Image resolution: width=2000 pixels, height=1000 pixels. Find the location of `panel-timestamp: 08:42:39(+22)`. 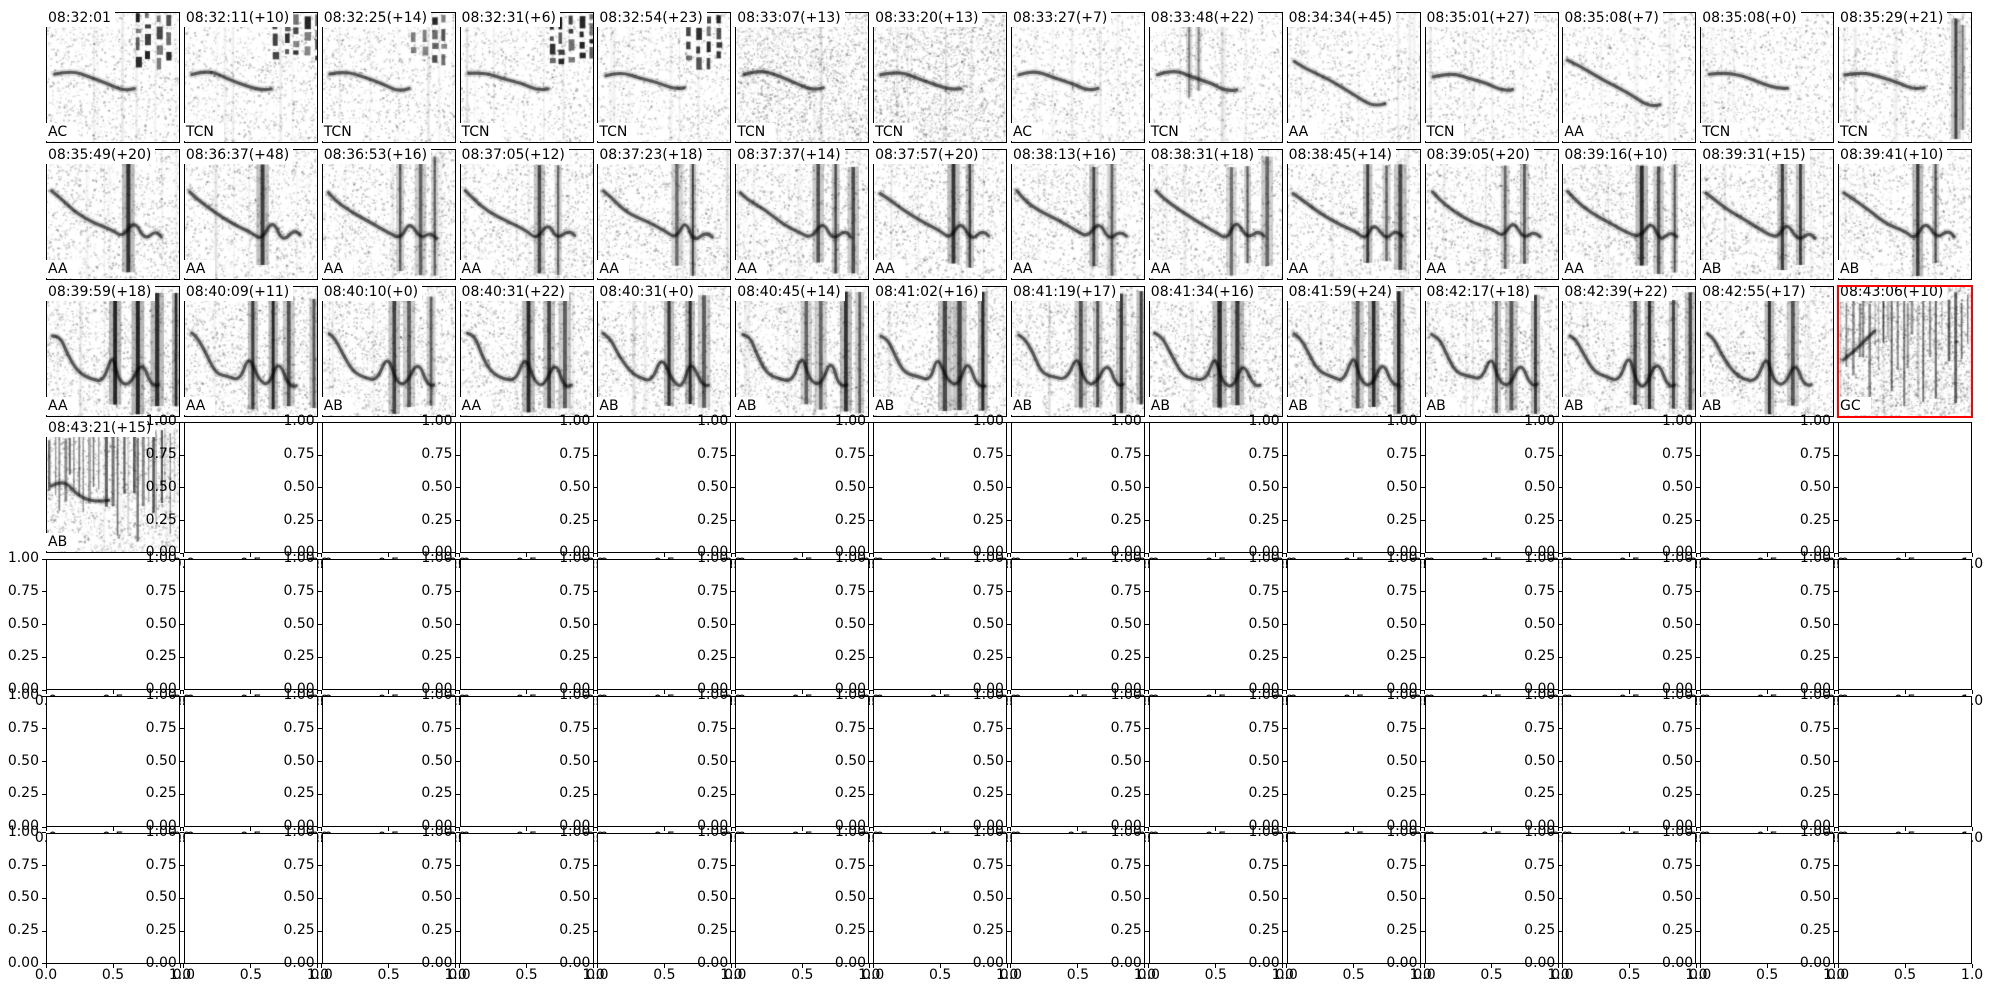

panel-timestamp: 08:42:39(+22) is located at coordinates (1616, 291).